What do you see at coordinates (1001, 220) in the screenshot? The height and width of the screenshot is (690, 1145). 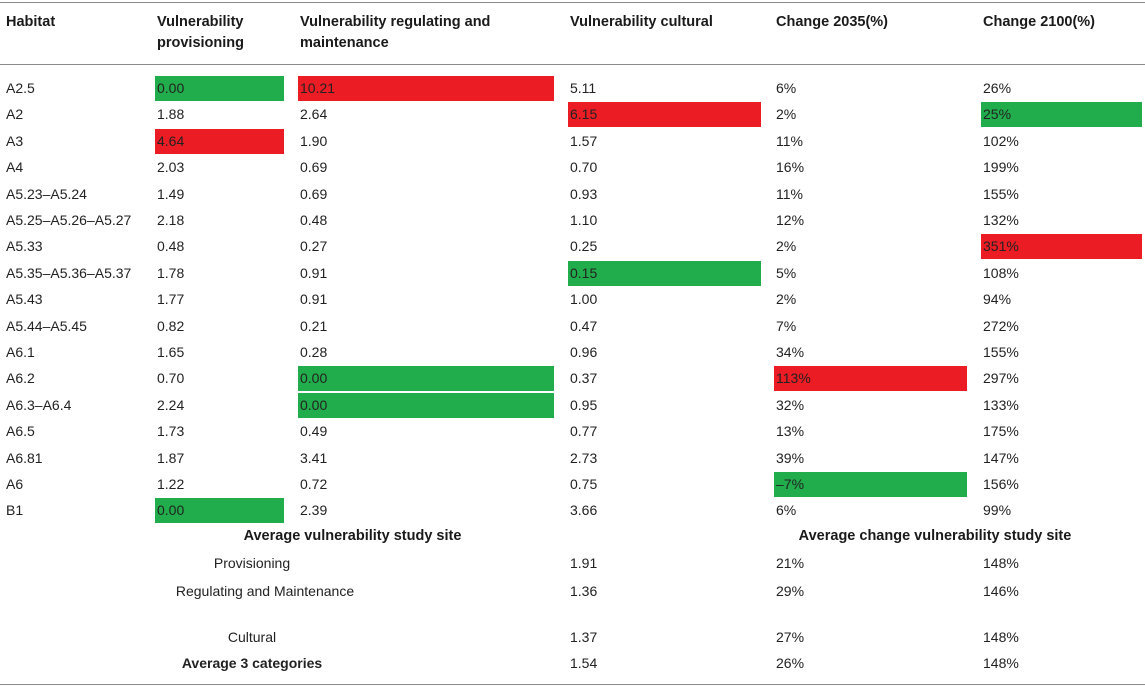 I see `cell-c2100: 132%` at bounding box center [1001, 220].